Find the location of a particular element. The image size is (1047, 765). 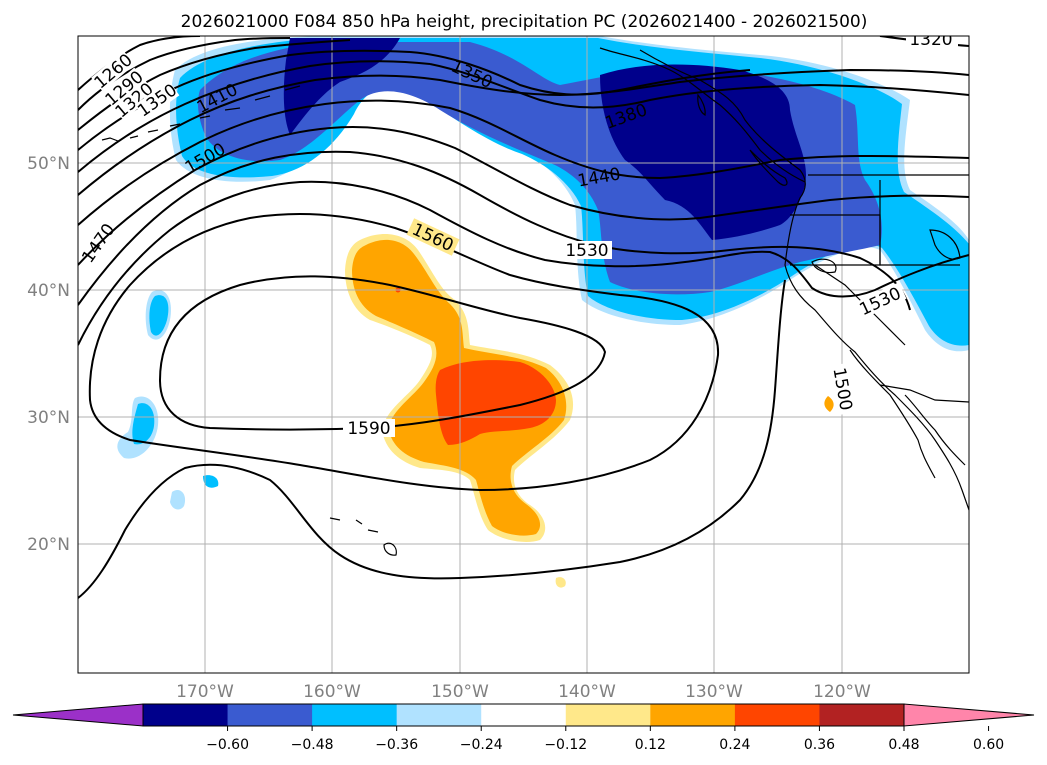

blob-yellow-small-south is located at coordinates (560, 582).